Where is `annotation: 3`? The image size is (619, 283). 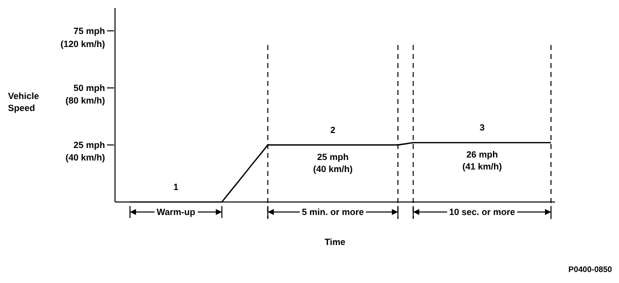
annotation: 3 is located at coordinates (482, 127).